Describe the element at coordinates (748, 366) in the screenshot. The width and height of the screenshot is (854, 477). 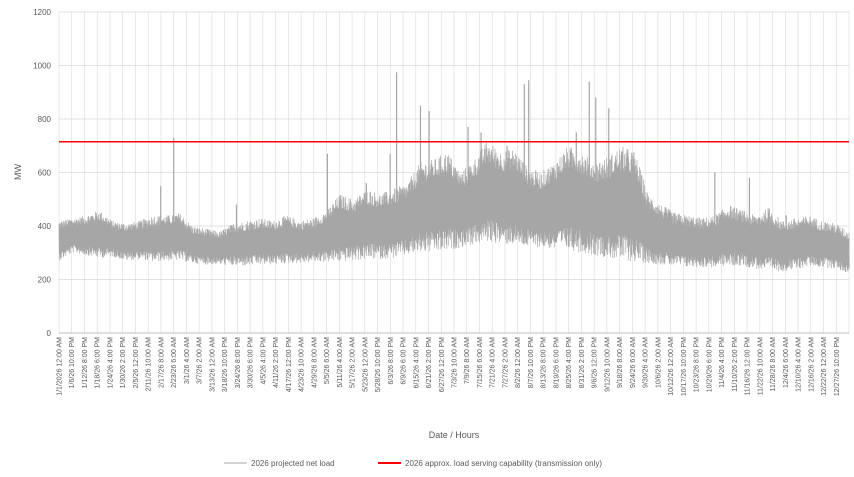
I see `x-tick-label: 11/16/26 12:00 PM` at that location.